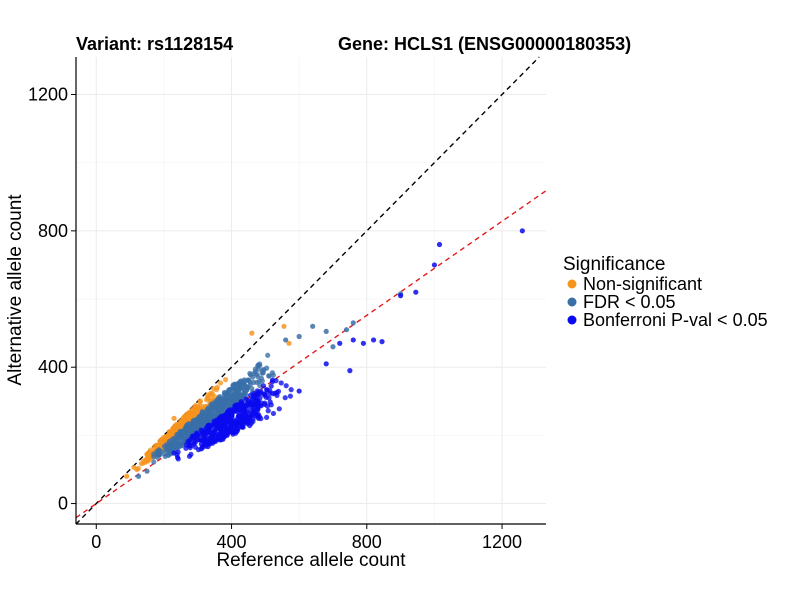 Image resolution: width=800 pixels, height=605 pixels. Describe the element at coordinates (232, 542) in the screenshot. I see `x-tick-label: 400` at that location.